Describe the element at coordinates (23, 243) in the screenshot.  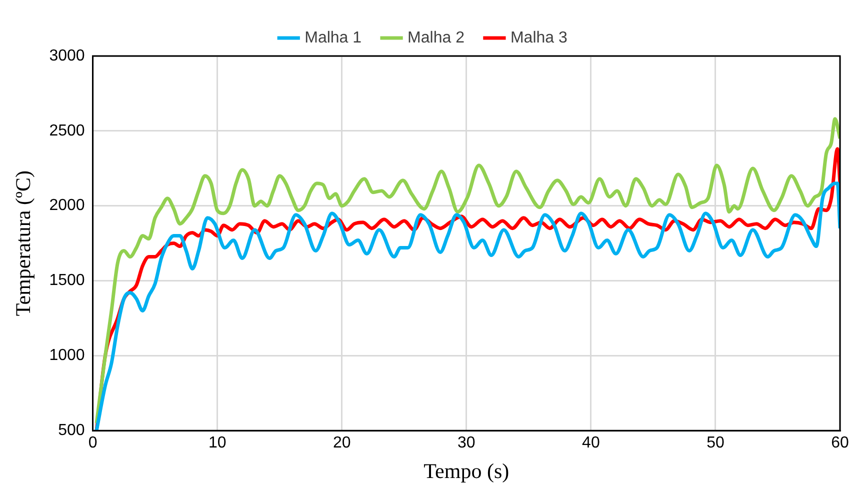
I see `y-axis-title: Temperatura (ºC)` at that location.